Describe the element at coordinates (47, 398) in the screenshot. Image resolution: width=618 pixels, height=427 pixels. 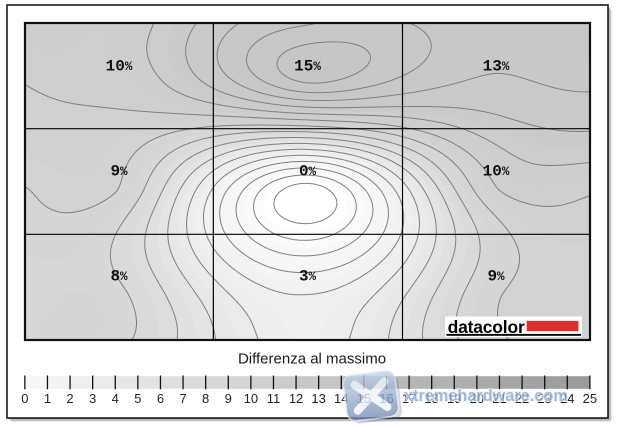
I see `svg-text: 1` at that location.